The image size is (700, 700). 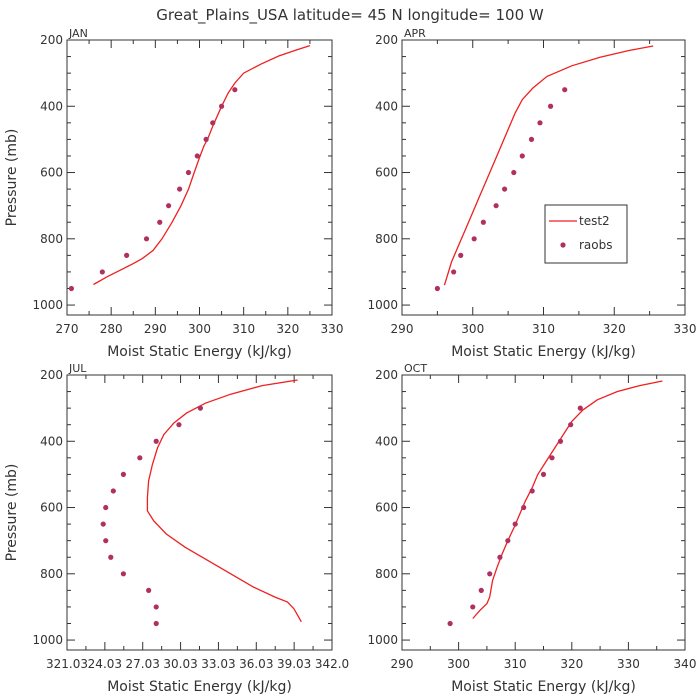 I want to click on x-tick-label: 321.03, so click(x=67, y=664).